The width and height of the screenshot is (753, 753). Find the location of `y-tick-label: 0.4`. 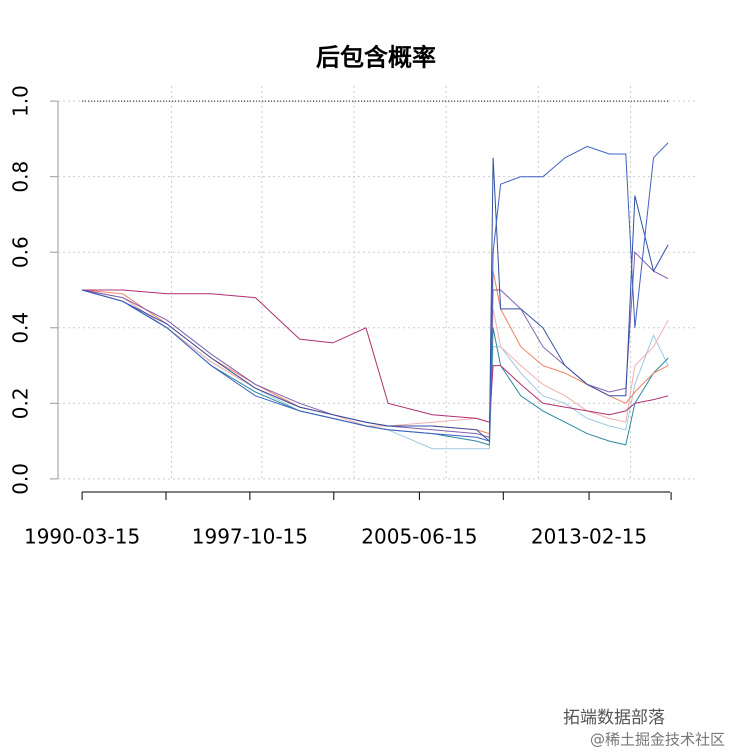

y-tick-label: 0.4 is located at coordinates (21, 328).